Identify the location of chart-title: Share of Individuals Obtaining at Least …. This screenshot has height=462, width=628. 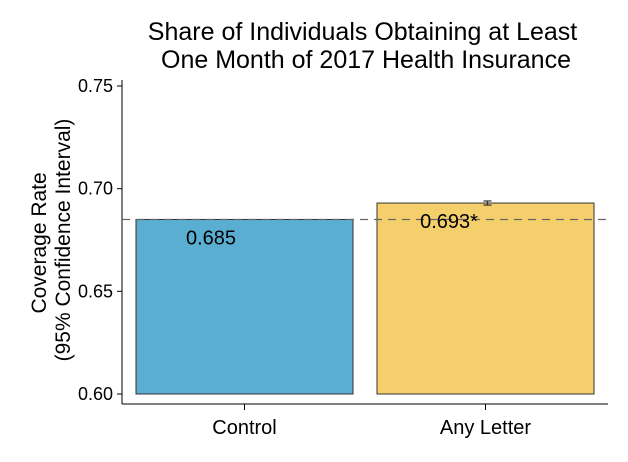
(366, 46).